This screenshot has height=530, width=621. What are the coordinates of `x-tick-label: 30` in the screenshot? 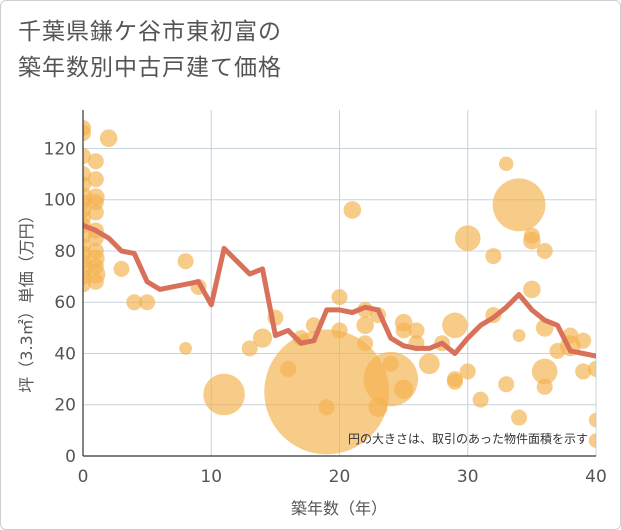 It's located at (468, 477).